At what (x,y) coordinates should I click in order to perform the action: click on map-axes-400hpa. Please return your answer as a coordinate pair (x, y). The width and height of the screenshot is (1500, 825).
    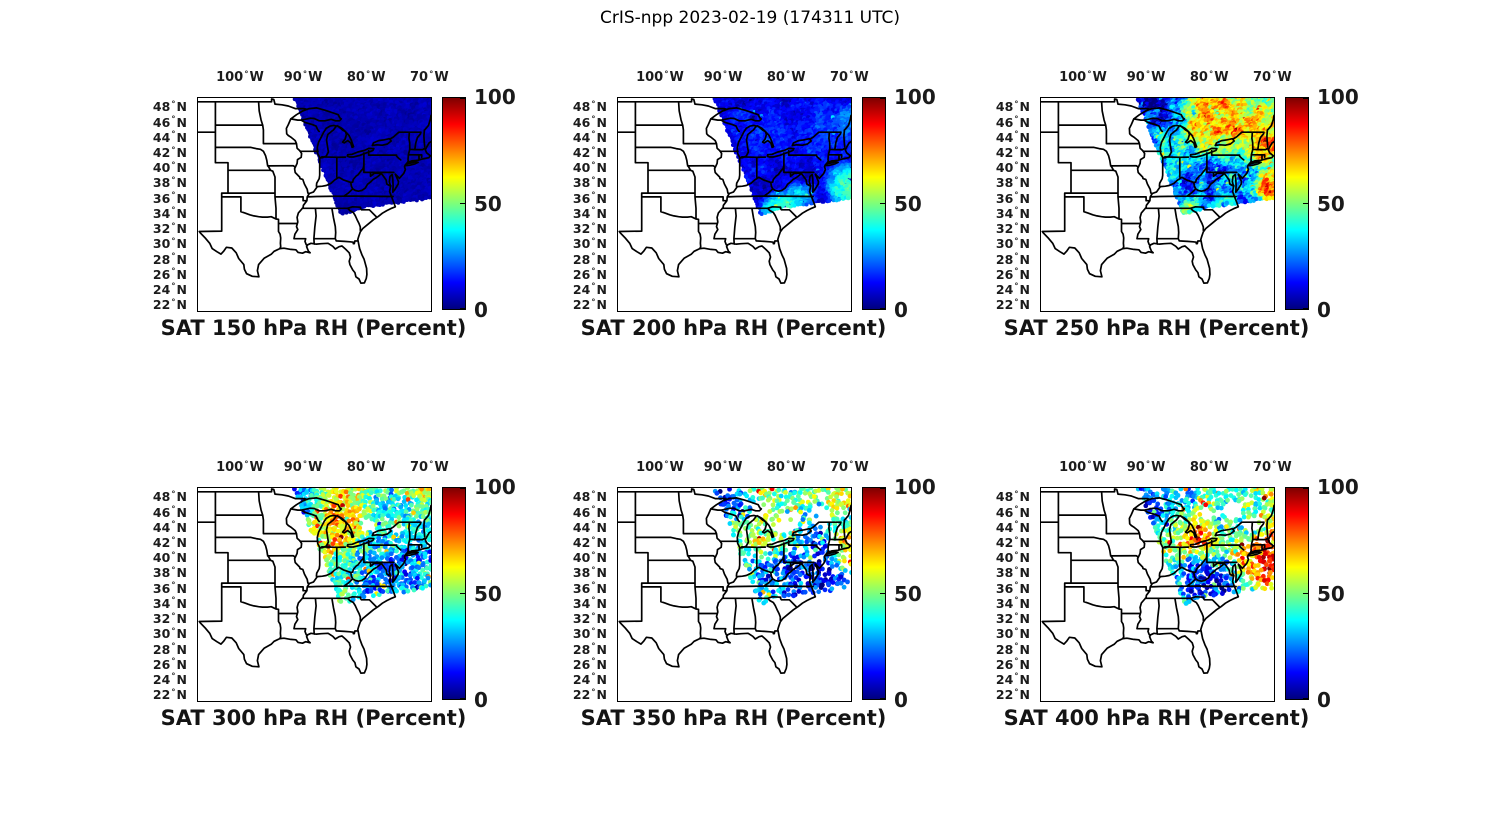
    Looking at the image, I should click on (1157, 594).